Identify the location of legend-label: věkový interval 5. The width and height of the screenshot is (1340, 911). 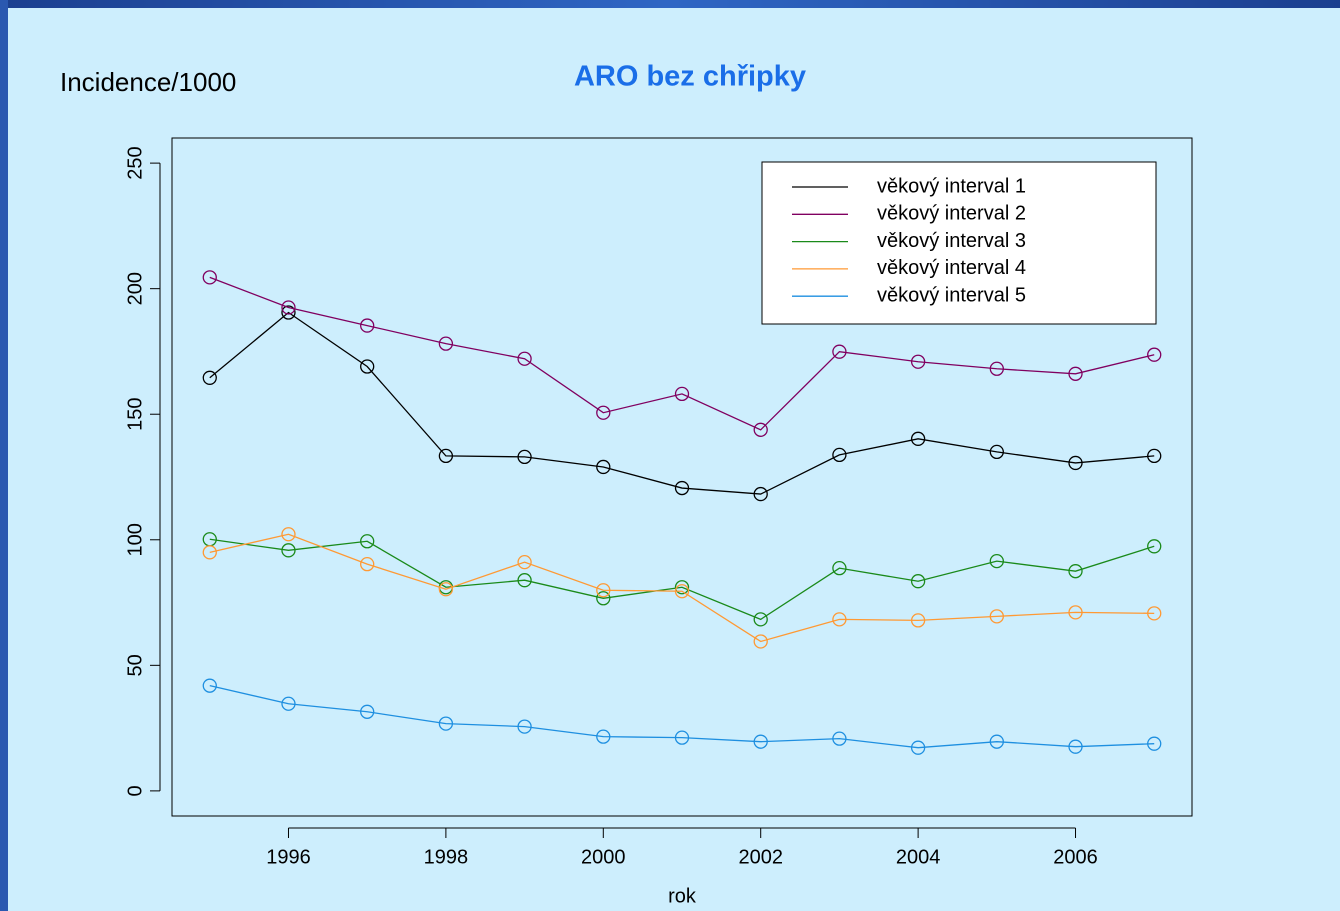
(951, 295).